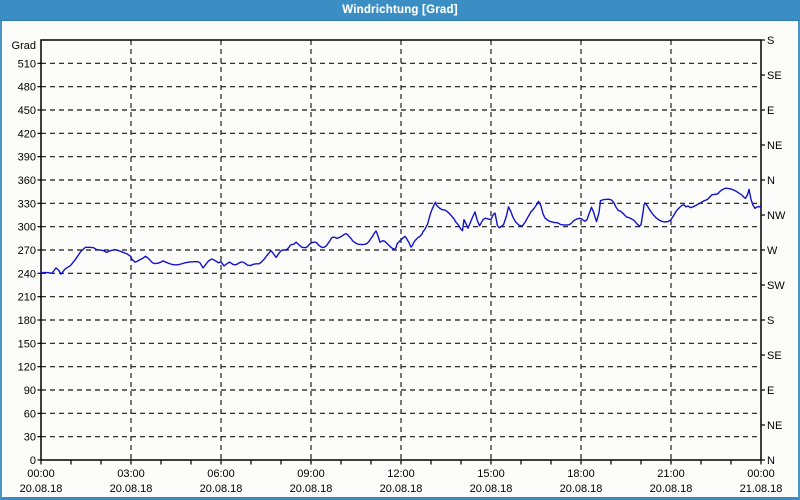 The width and height of the screenshot is (800, 500). Describe the element at coordinates (27, 321) in the screenshot. I see `y-axis-tick-label: 180` at that location.